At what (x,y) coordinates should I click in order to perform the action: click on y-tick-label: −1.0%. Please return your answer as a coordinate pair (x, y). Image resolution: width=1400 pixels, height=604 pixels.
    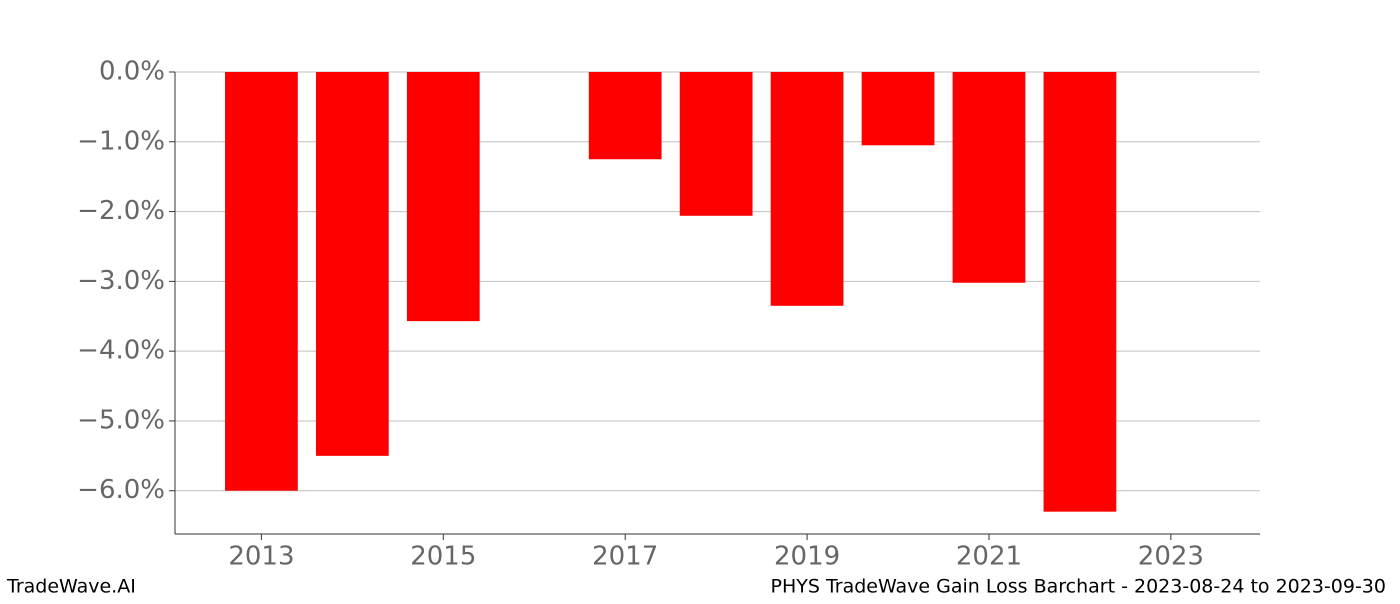
    Looking at the image, I should click on (121, 141).